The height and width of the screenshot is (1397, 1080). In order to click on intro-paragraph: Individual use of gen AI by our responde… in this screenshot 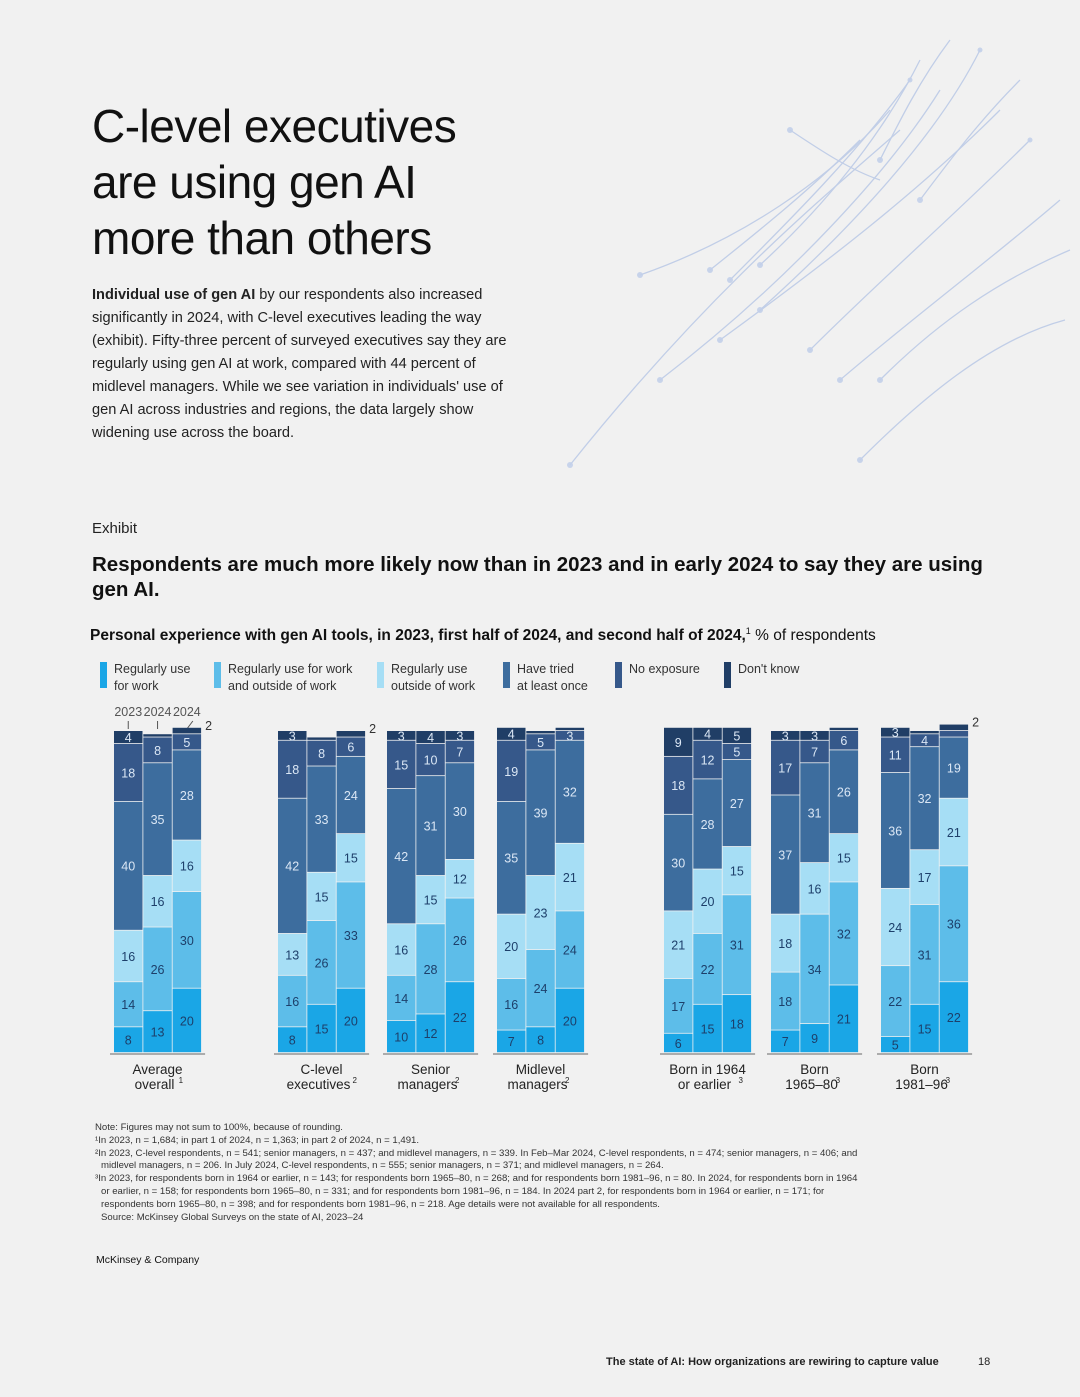, I will do `click(307, 364)`.